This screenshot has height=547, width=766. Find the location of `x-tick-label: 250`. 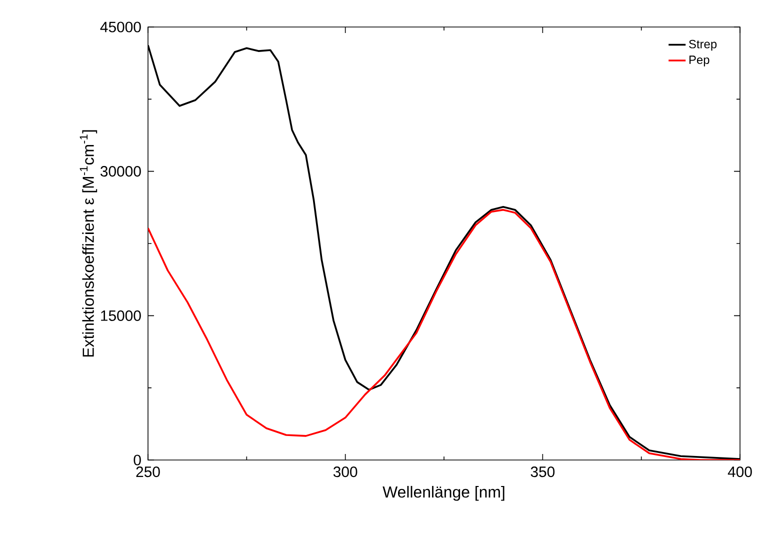

x-tick-label: 250 is located at coordinates (148, 472).